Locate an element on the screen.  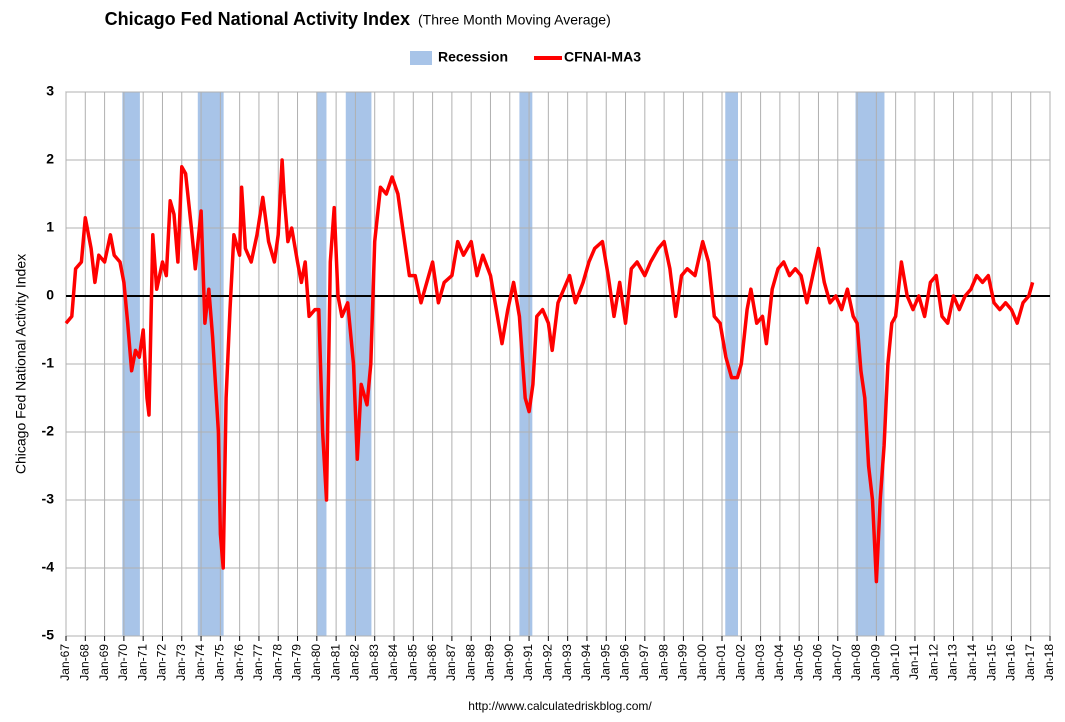
x-tick-label: Jan-83 is located at coordinates (374, 662).